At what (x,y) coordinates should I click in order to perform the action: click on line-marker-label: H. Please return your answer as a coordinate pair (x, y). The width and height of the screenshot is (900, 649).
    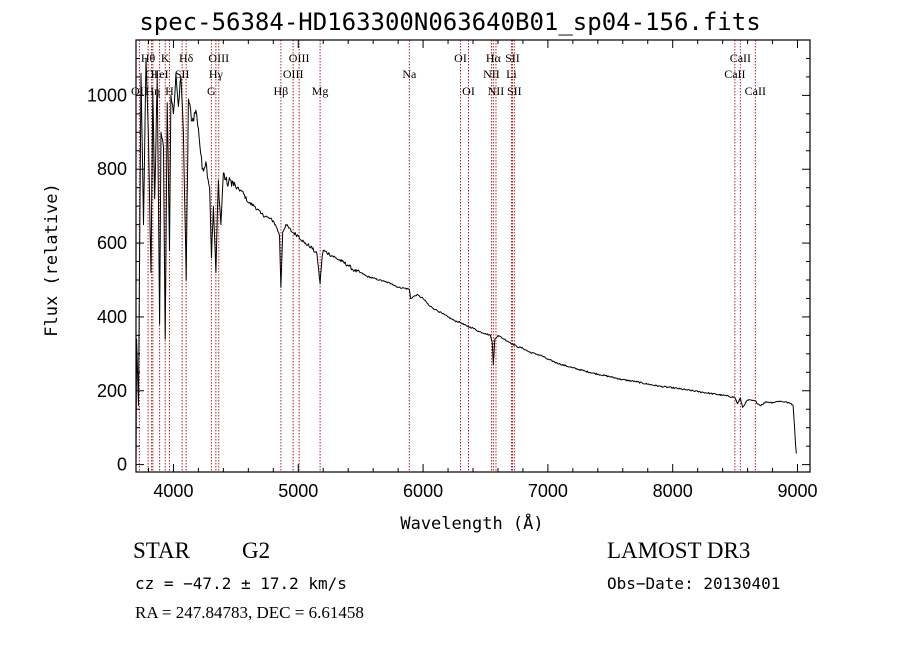
    Looking at the image, I should click on (169, 91).